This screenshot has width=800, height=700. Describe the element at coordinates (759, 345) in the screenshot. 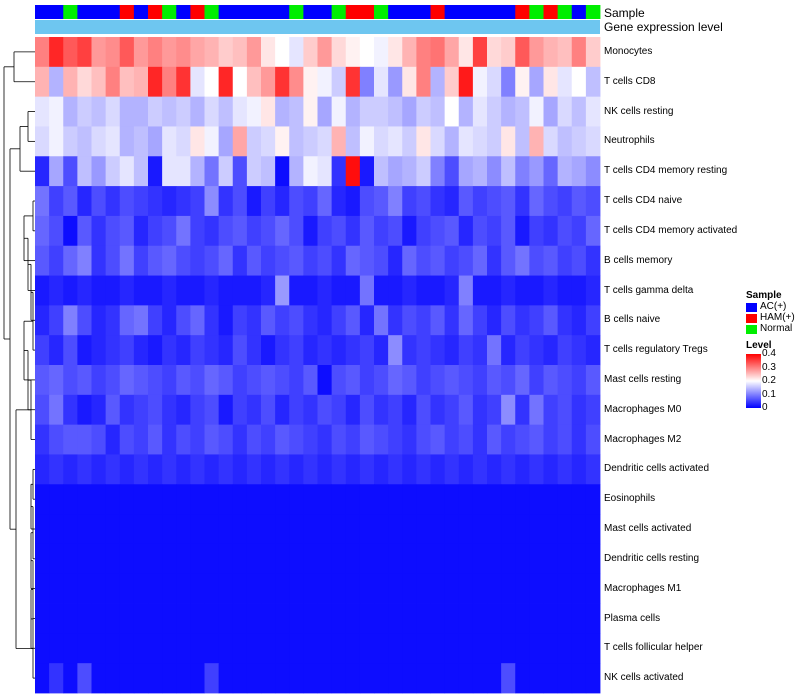

I see `level-legend-title: Level` at that location.